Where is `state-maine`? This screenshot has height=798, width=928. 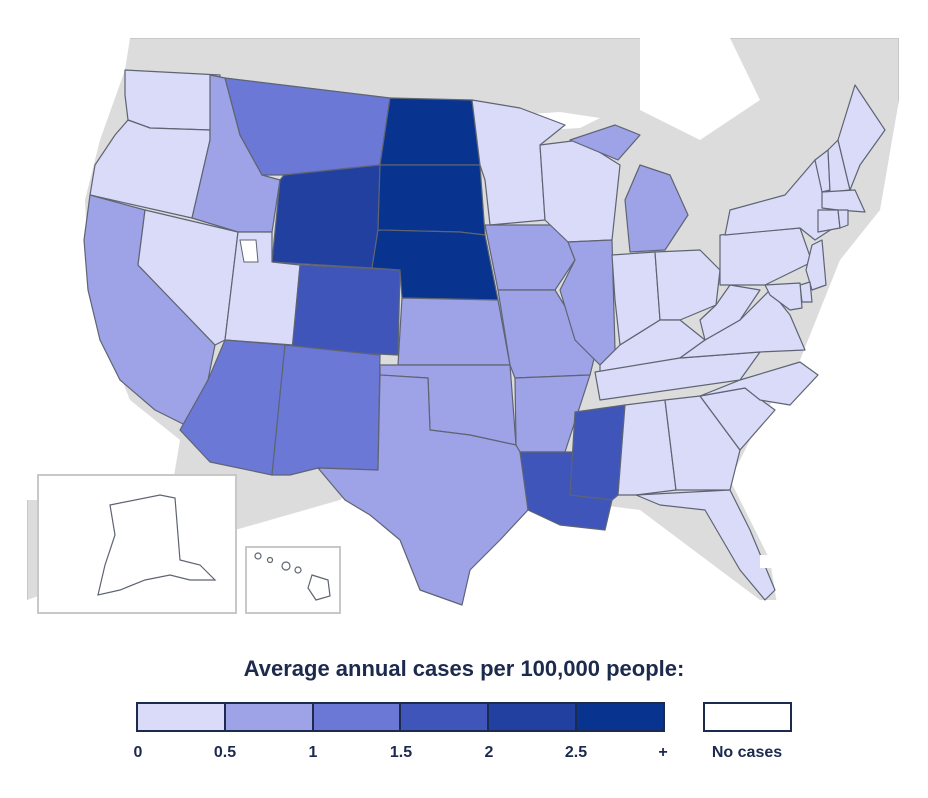
state-maine is located at coordinates (861, 137).